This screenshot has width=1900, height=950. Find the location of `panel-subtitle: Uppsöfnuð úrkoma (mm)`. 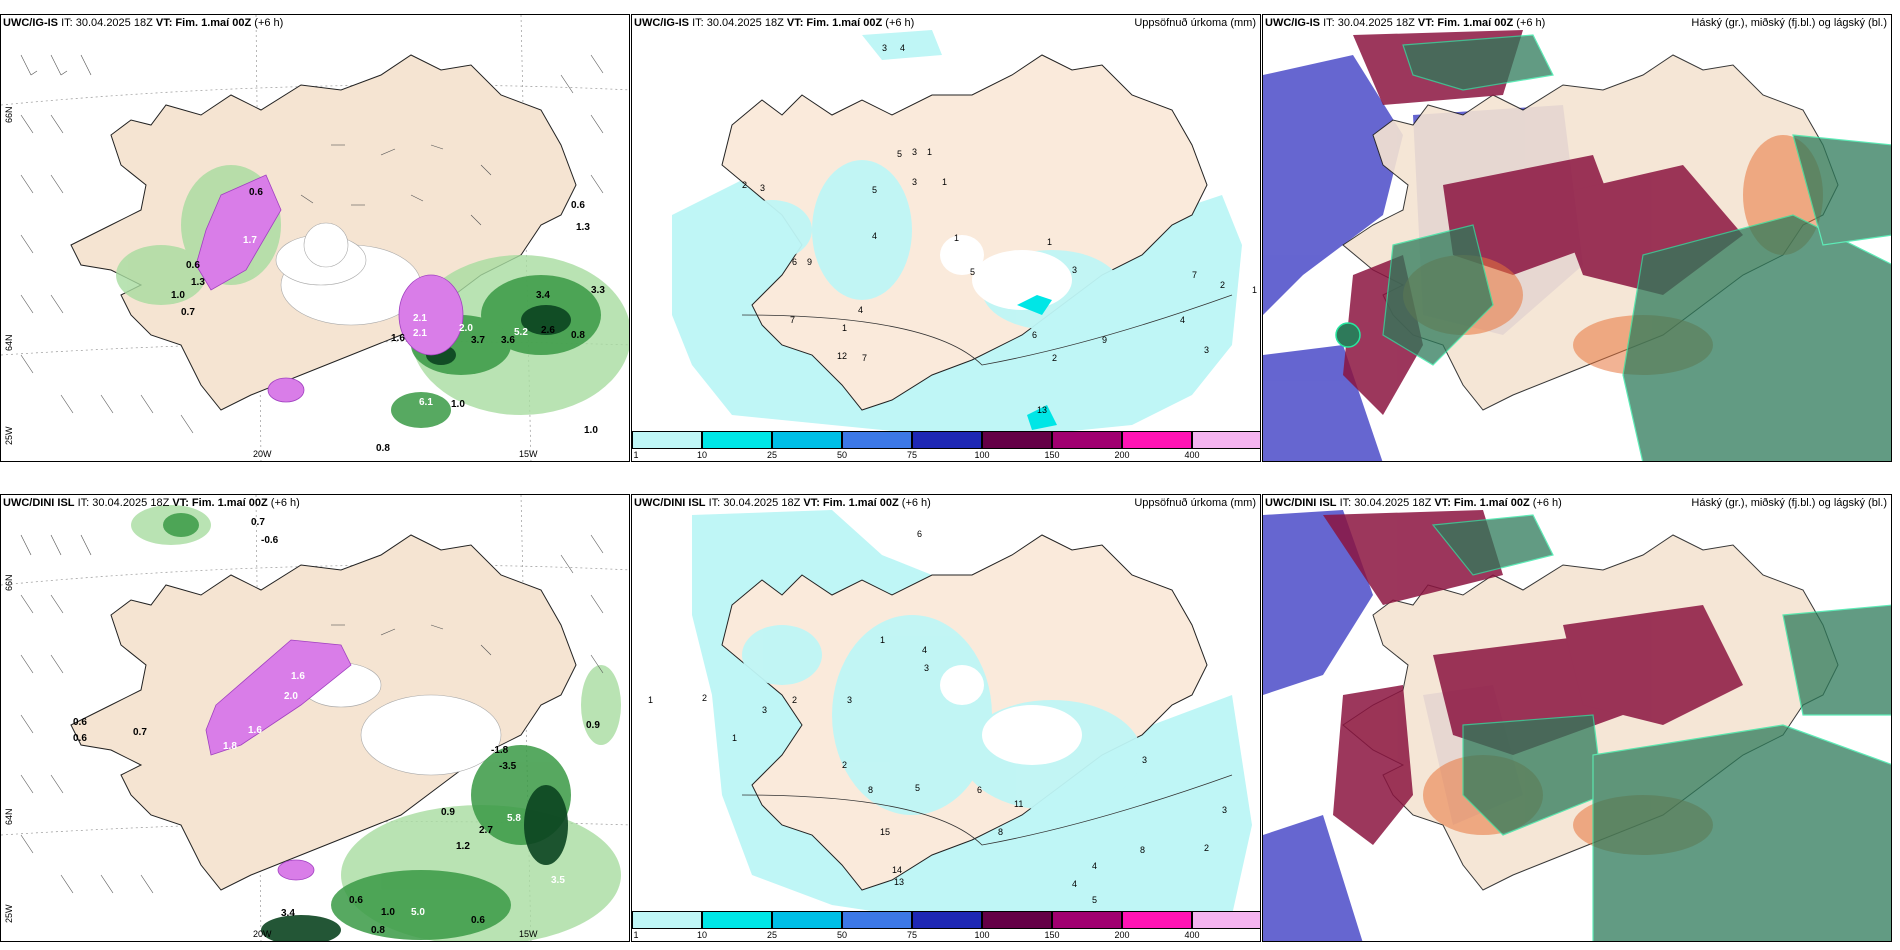

panel-subtitle: Uppsöfnuð úrkoma (mm) is located at coordinates (1195, 503).